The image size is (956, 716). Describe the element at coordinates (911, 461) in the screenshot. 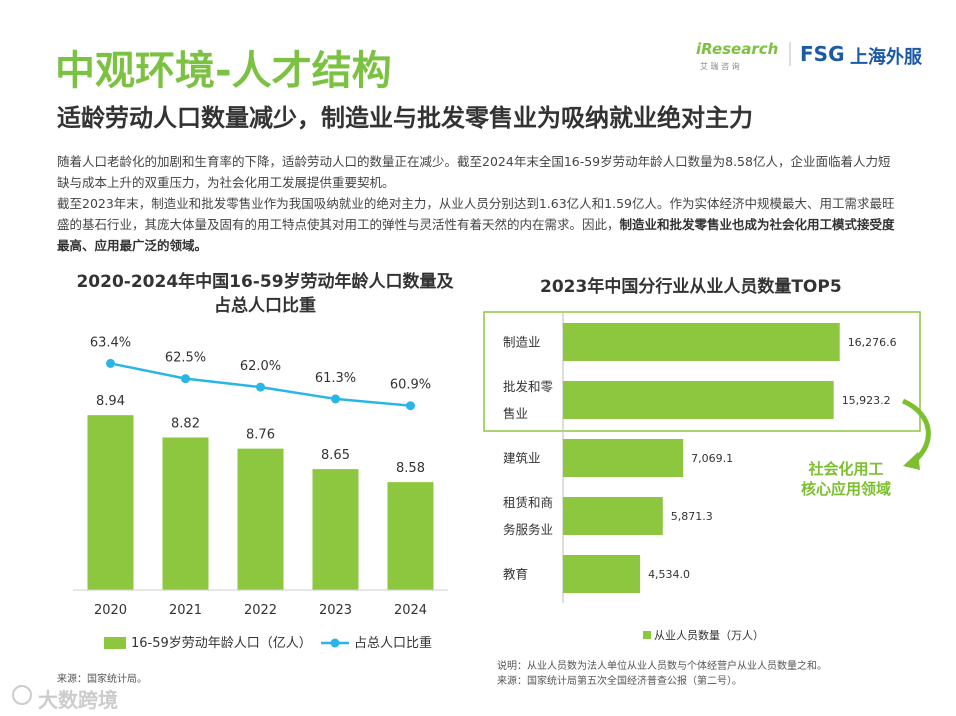

I see `arrow-head` at that location.